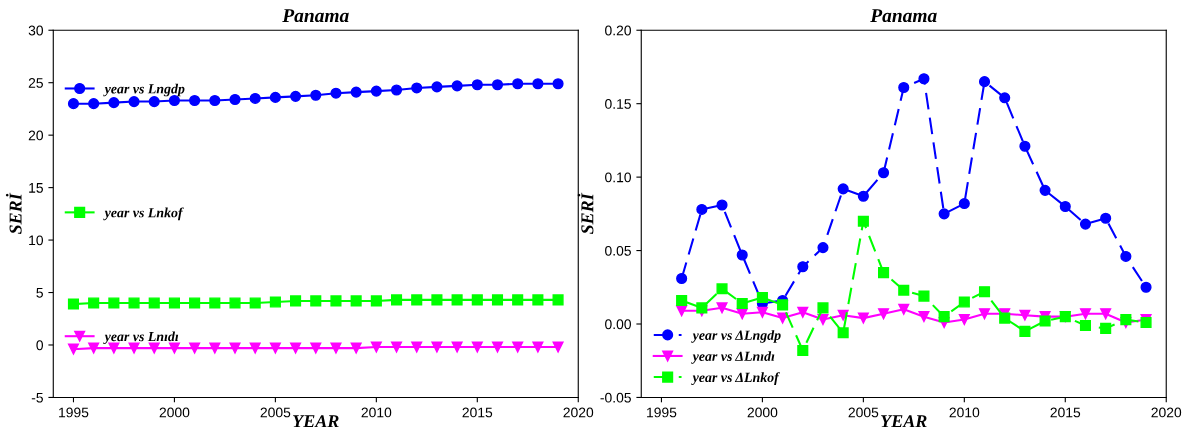  What do you see at coordinates (316, 421) in the screenshot?
I see `x-axis-title: YEAR` at bounding box center [316, 421].